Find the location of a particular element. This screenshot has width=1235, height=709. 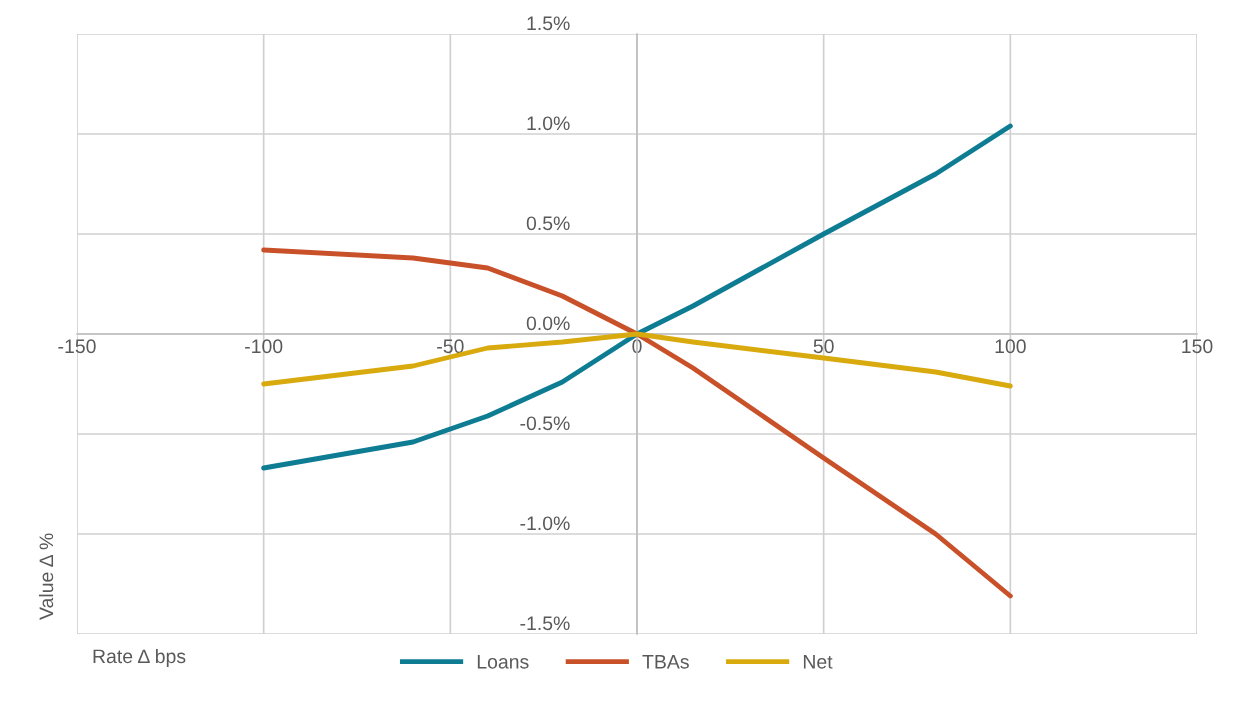

y-tick-label: 0.0% is located at coordinates (548, 323).